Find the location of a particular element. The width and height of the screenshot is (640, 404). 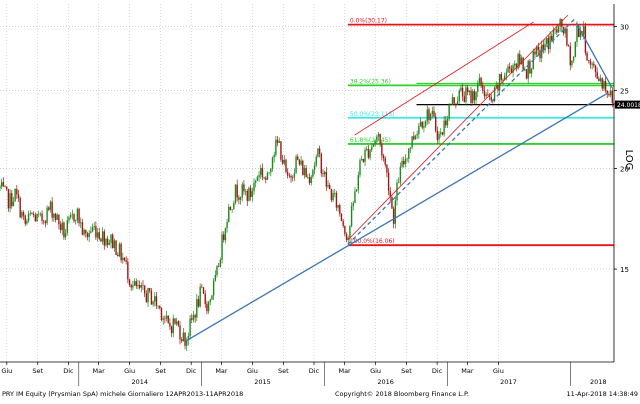

y-tick-label: 30 is located at coordinates (624, 28).